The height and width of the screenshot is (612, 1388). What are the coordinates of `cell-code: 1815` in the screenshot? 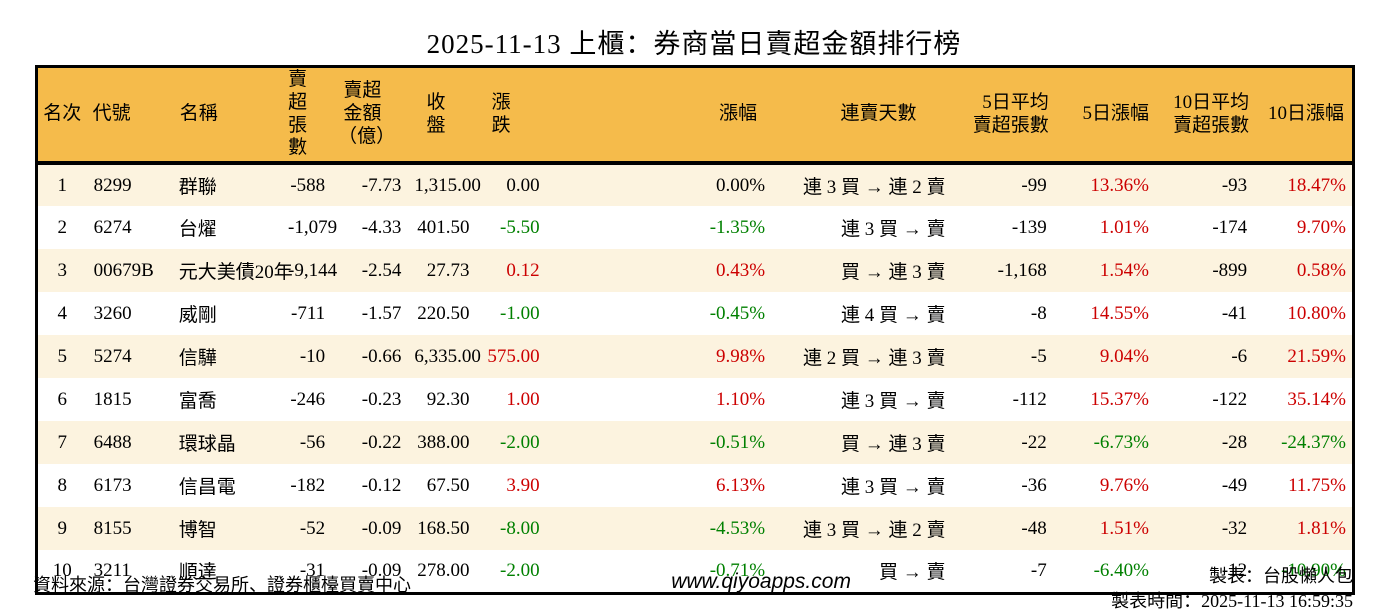 It's located at (112, 399).